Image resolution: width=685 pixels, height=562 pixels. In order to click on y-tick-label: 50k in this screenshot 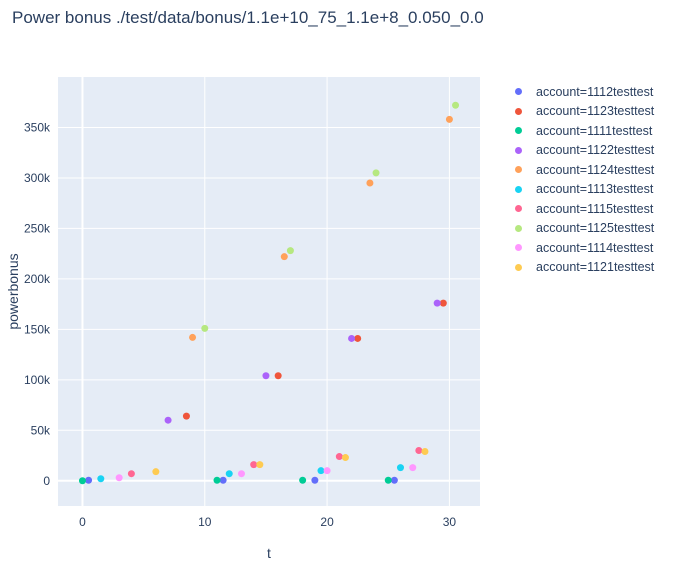, I will do `click(41, 430)`.